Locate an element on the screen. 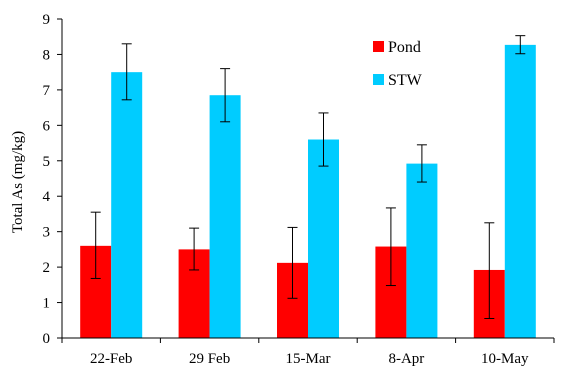 This screenshot has width=571, height=373. legend-swatch-stw is located at coordinates (378, 79).